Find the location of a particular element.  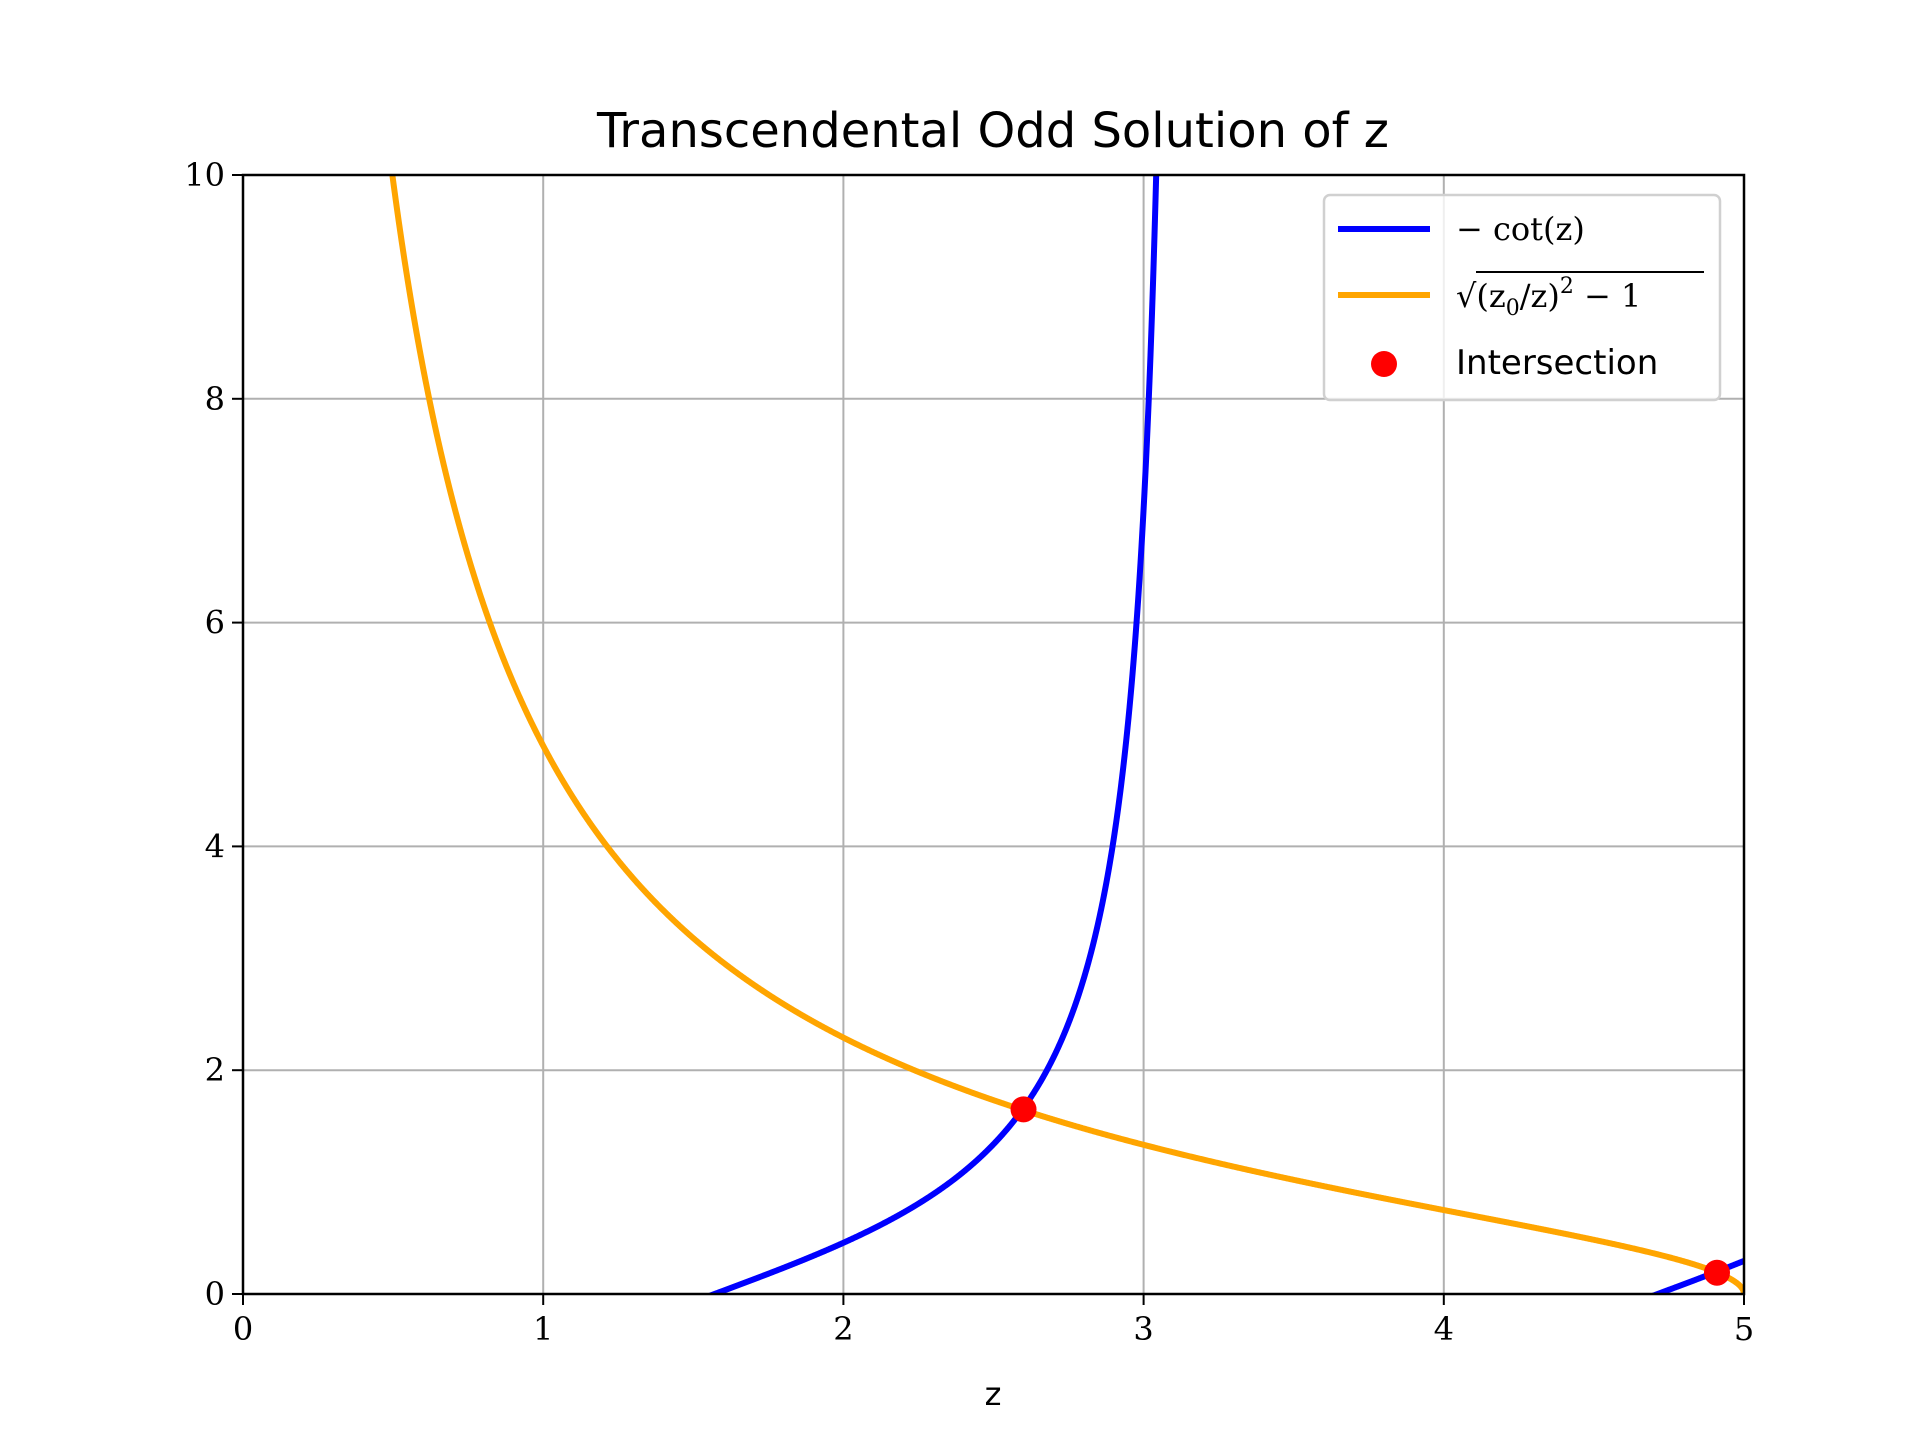

y-tick-label: 6 is located at coordinates (215, 623).